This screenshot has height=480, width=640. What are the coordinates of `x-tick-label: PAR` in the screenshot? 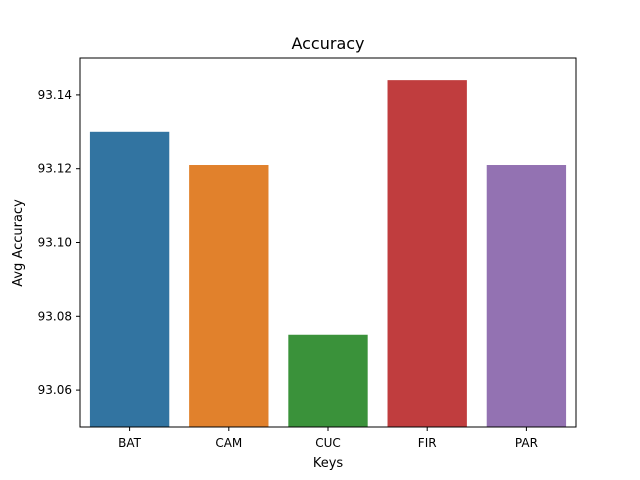 It's located at (526, 443).